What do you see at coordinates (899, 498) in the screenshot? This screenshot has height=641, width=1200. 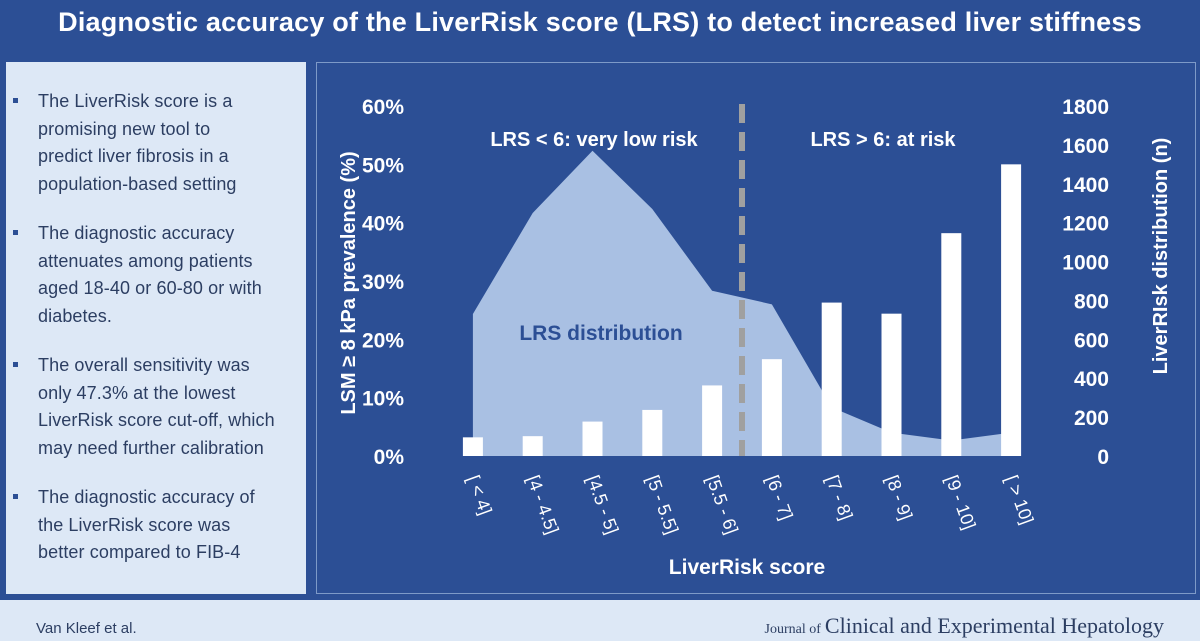 I see `x-tick-label: [8 - 9]` at bounding box center [899, 498].